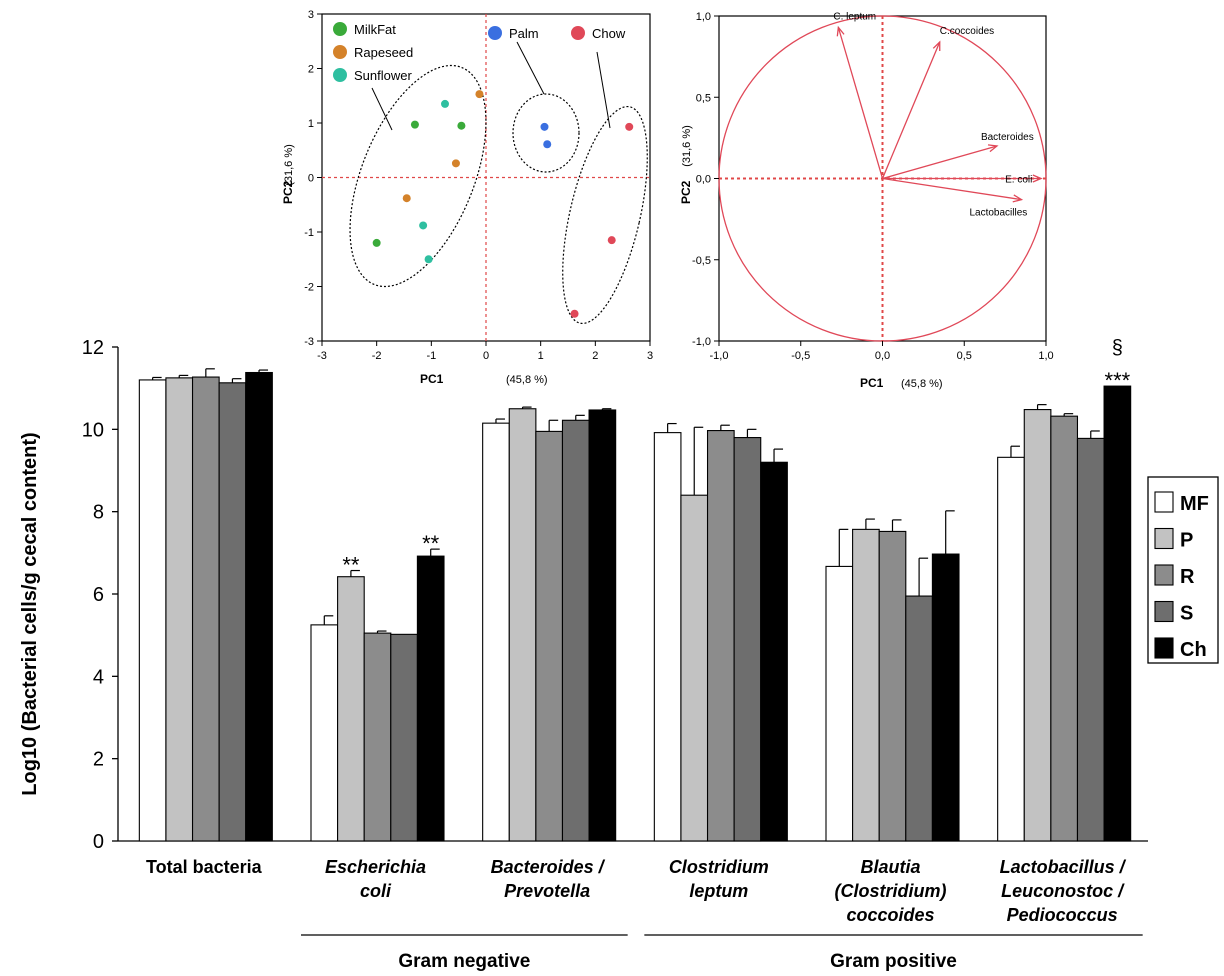 This screenshot has width=1224, height=976. Describe the element at coordinates (311, 70) in the screenshot. I see `scores-y-tick-label: 2` at that location.